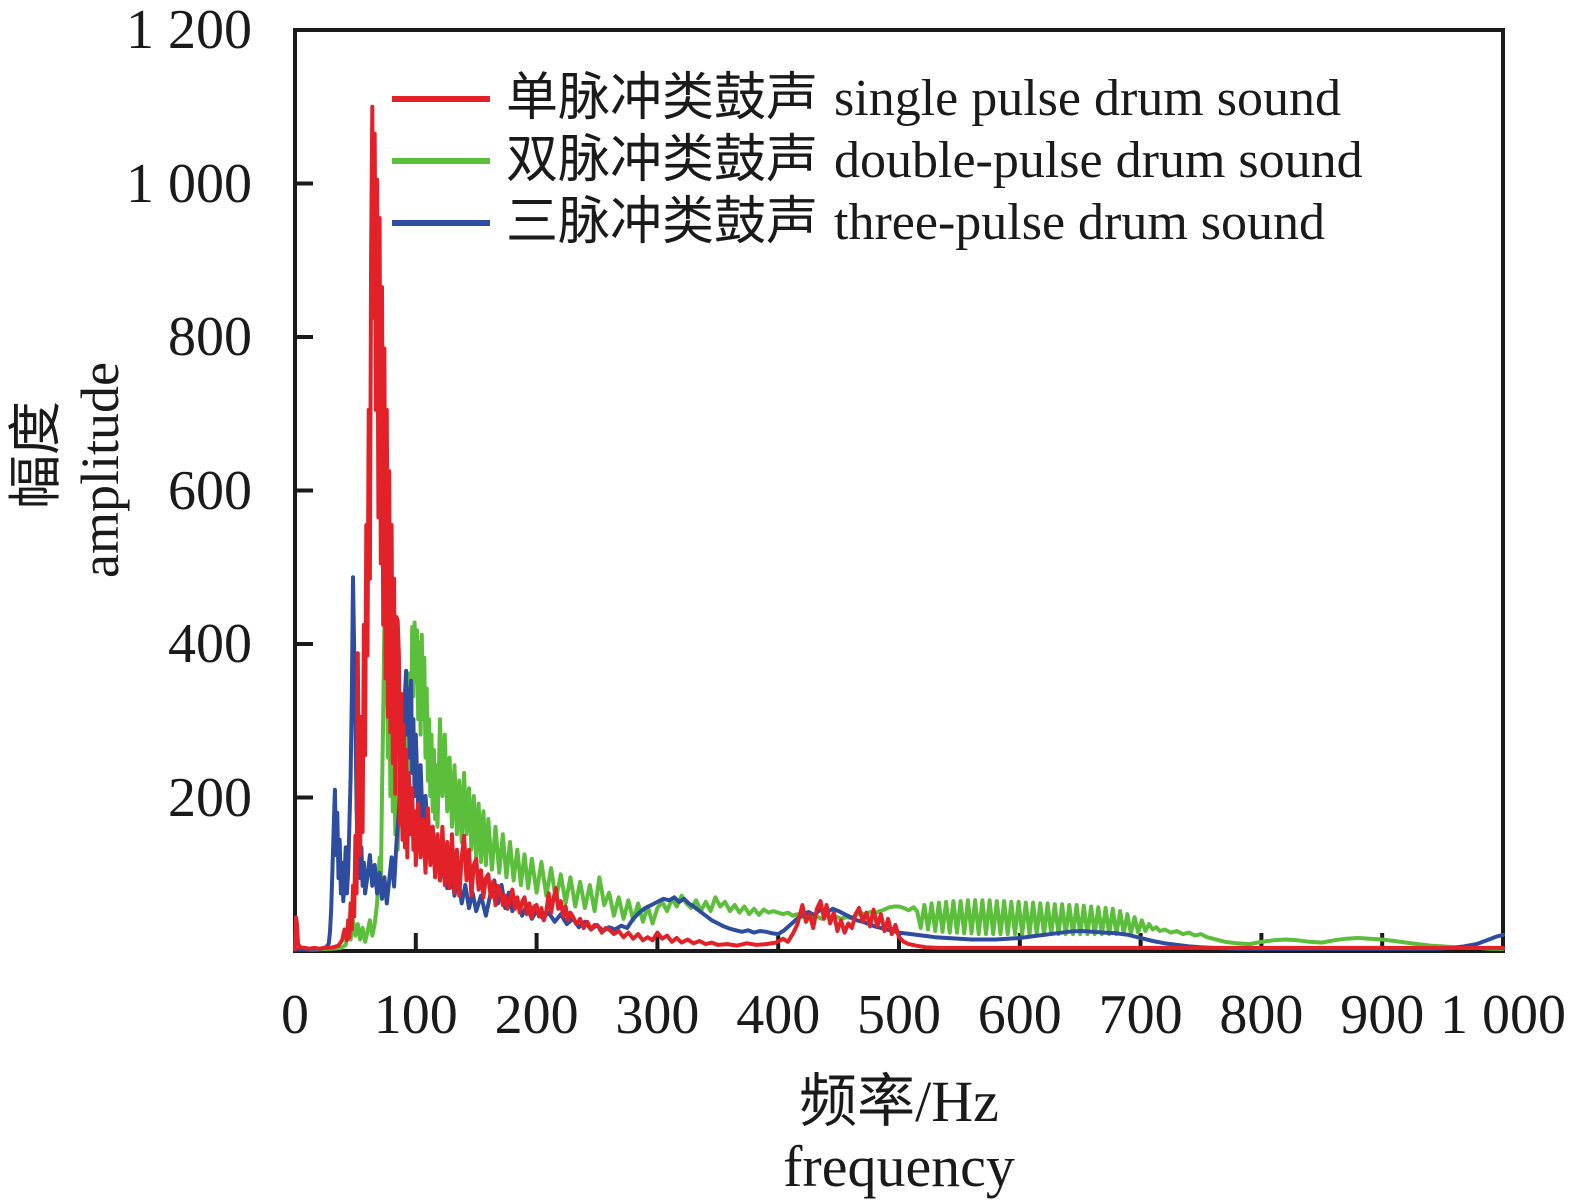 This screenshot has height=1203, width=1575. I want to click on legend-line-green, so click(441, 161).